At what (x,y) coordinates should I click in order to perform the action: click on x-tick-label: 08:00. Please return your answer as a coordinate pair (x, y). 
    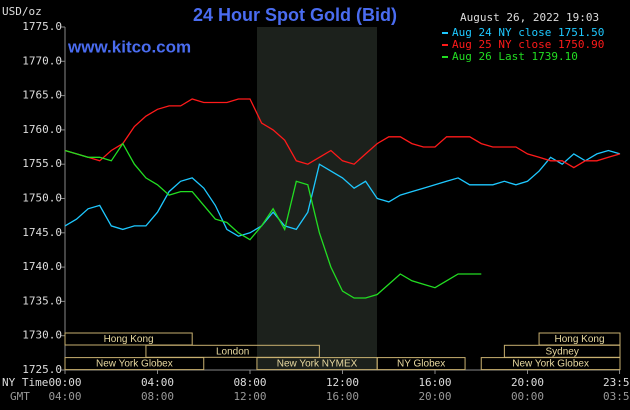
    Looking at the image, I should click on (249, 382).